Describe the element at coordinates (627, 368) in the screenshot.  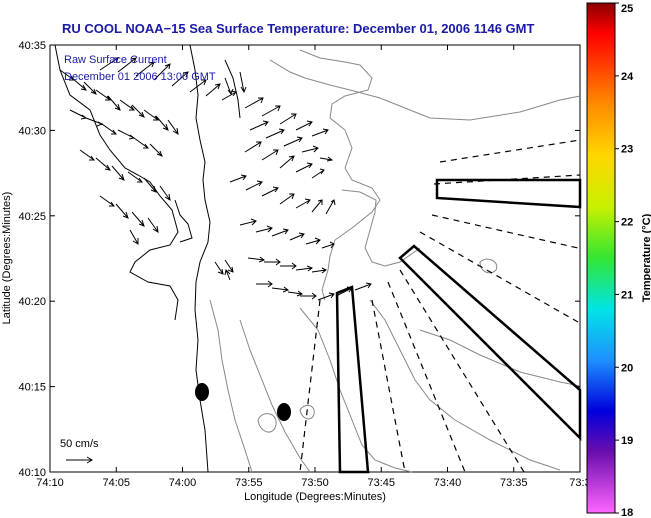
I see `colorbar-tick-label: 20` at that location.